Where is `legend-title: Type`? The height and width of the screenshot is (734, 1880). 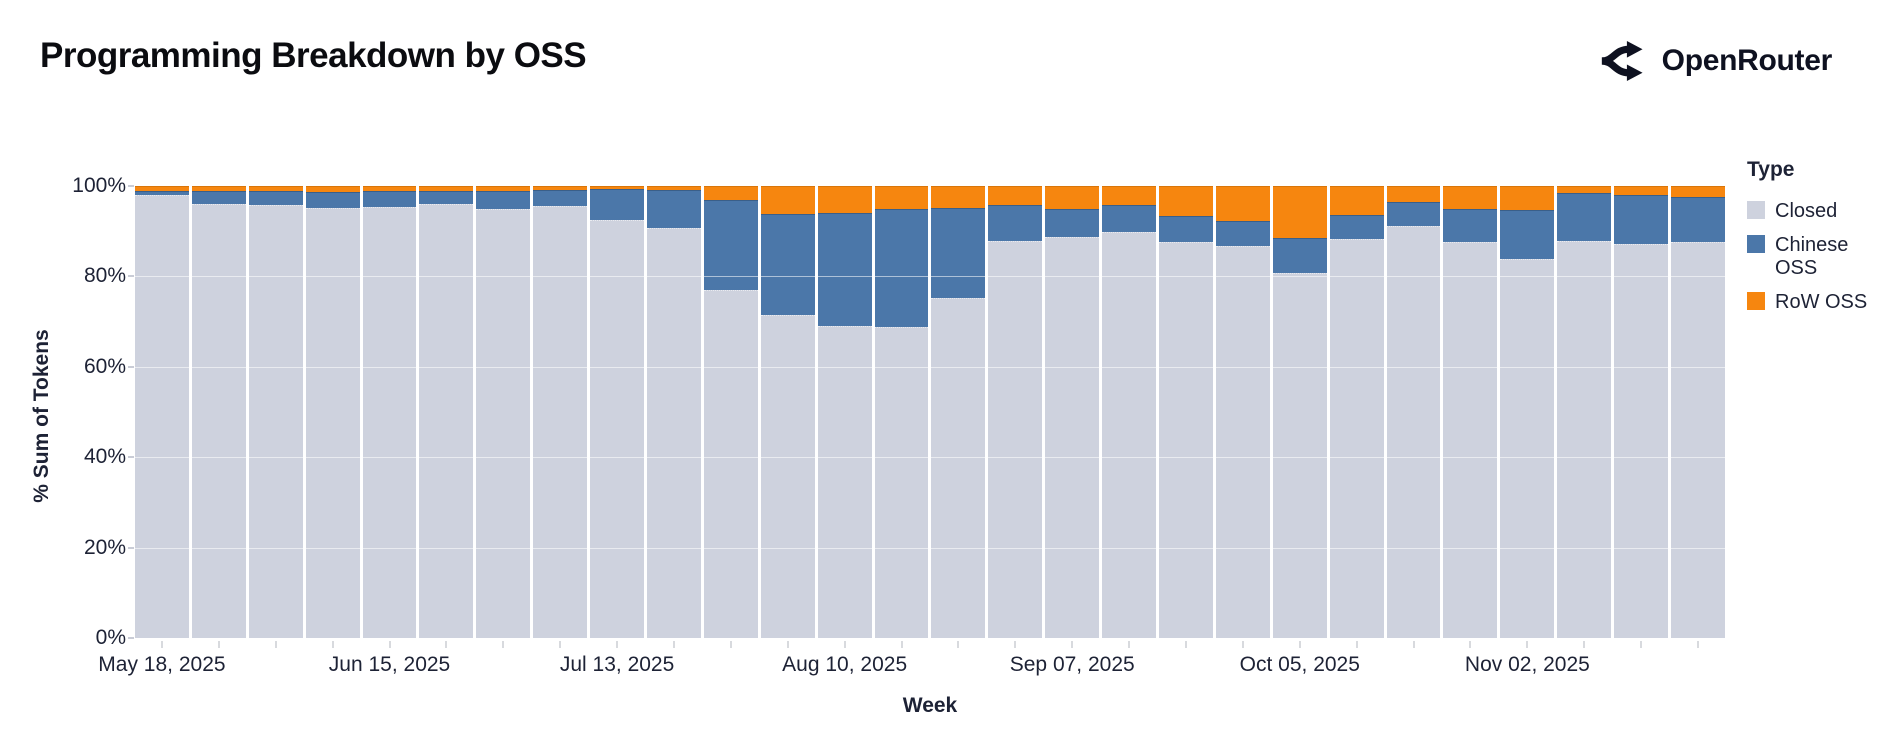 legend-title: Type is located at coordinates (1771, 169).